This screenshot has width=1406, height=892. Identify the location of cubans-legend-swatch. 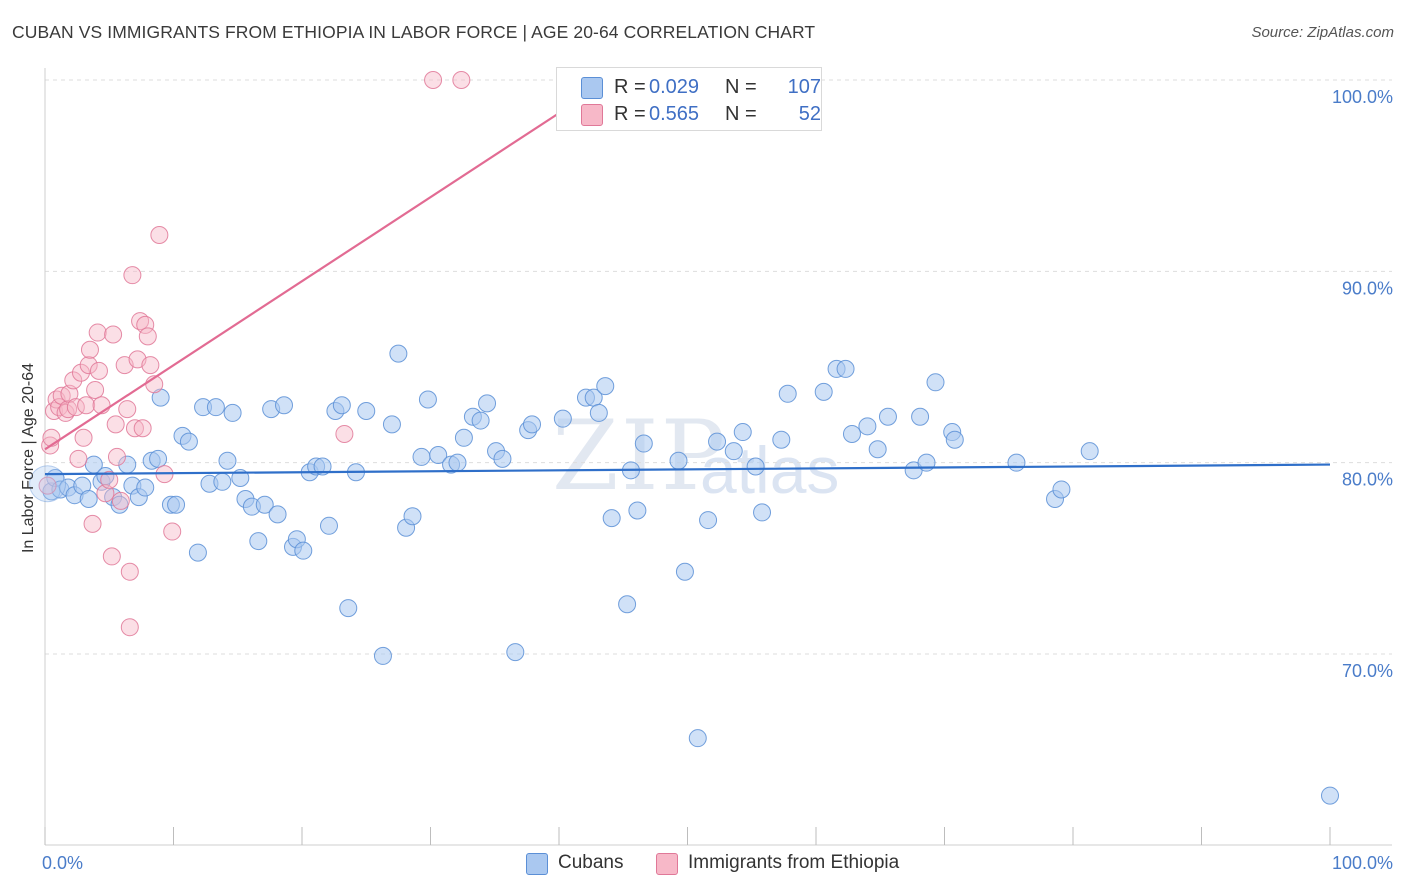
(537, 864).